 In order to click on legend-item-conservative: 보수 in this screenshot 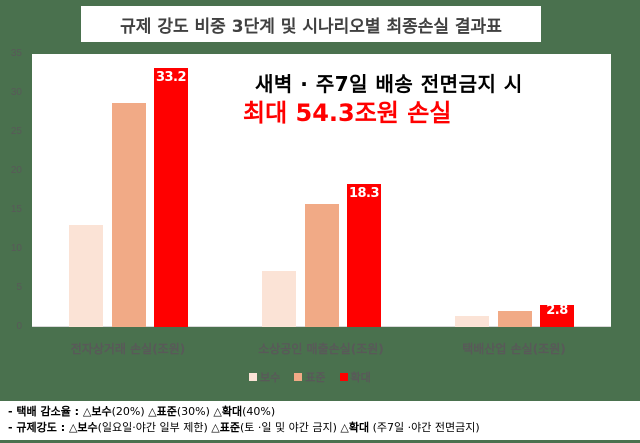, I will do `click(264, 377)`.